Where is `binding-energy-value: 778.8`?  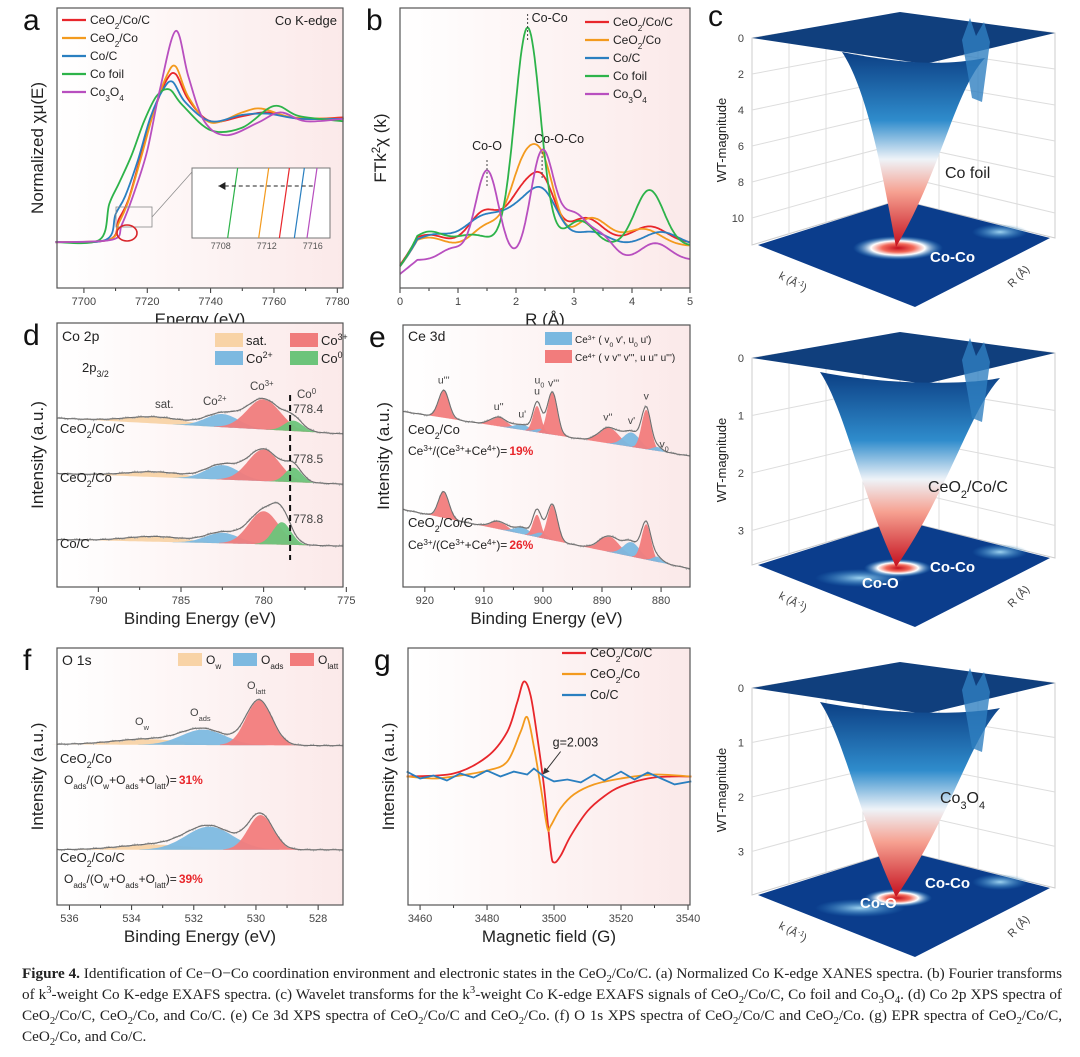
binding-energy-value: 778.8 is located at coordinates (308, 519).